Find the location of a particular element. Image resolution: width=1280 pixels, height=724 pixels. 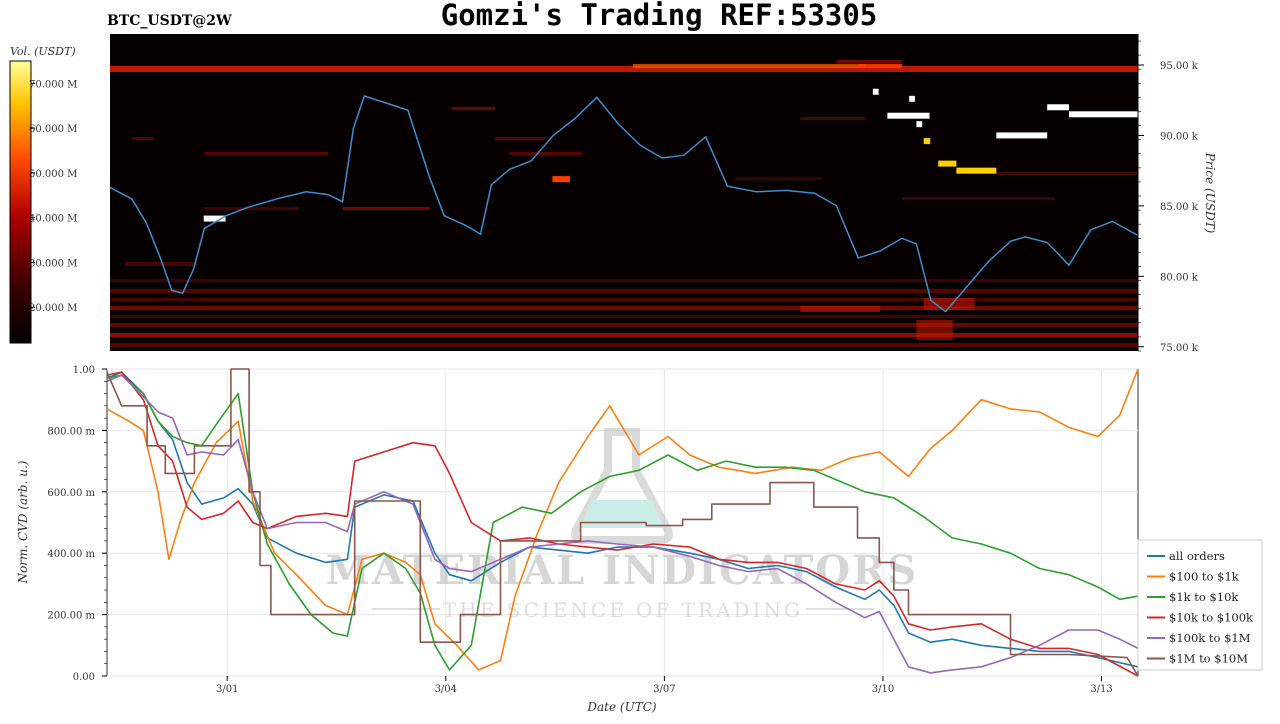

cvd-y-tick-label: 1.00 is located at coordinates (84, 370).